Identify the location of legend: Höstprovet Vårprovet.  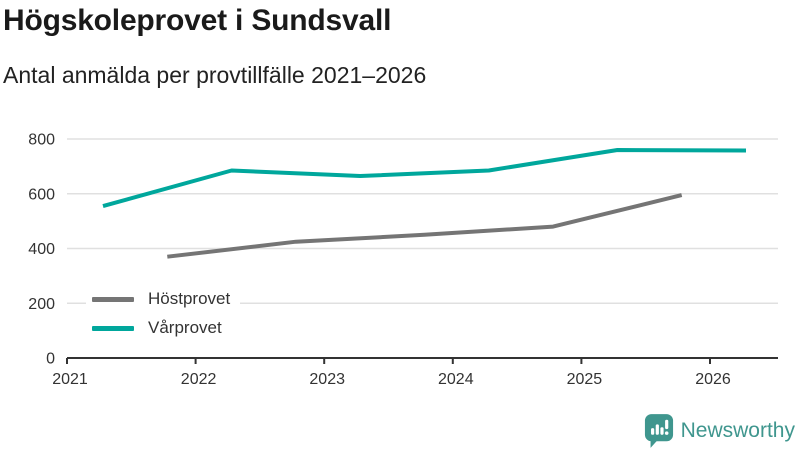
(163, 313).